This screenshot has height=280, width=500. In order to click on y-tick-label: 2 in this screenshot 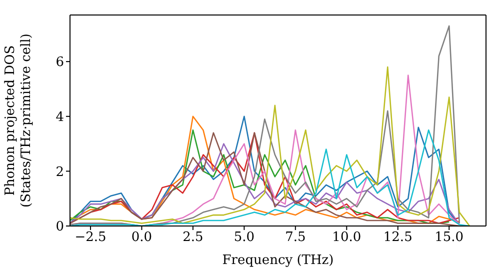, I will do `click(60, 172)`.